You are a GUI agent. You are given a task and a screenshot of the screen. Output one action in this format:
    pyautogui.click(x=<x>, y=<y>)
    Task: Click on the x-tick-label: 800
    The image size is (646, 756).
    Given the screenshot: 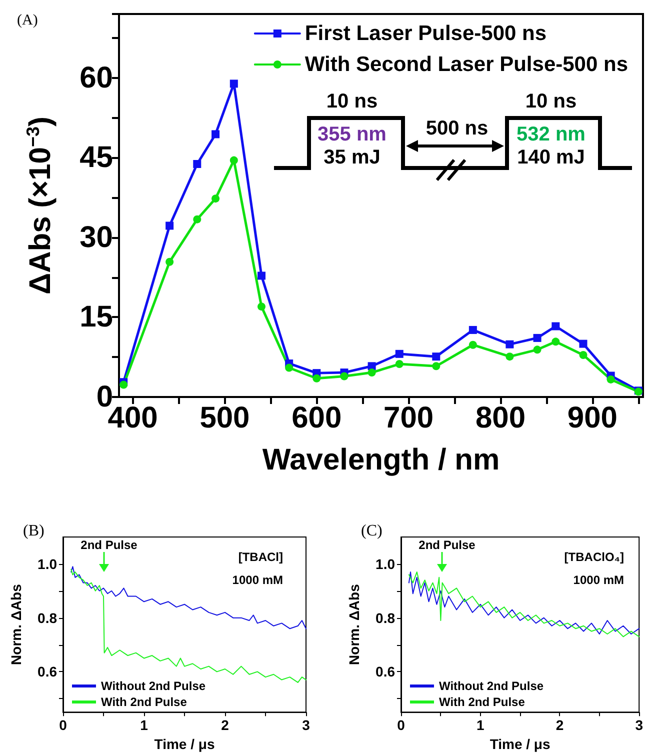 What is the action you would take?
    pyautogui.click(x=500, y=418)
    